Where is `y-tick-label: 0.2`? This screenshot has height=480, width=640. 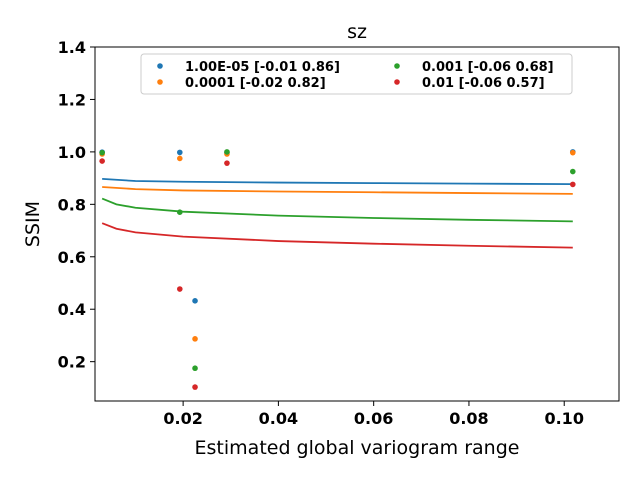
y-tick-label: 0.2 is located at coordinates (72, 362).